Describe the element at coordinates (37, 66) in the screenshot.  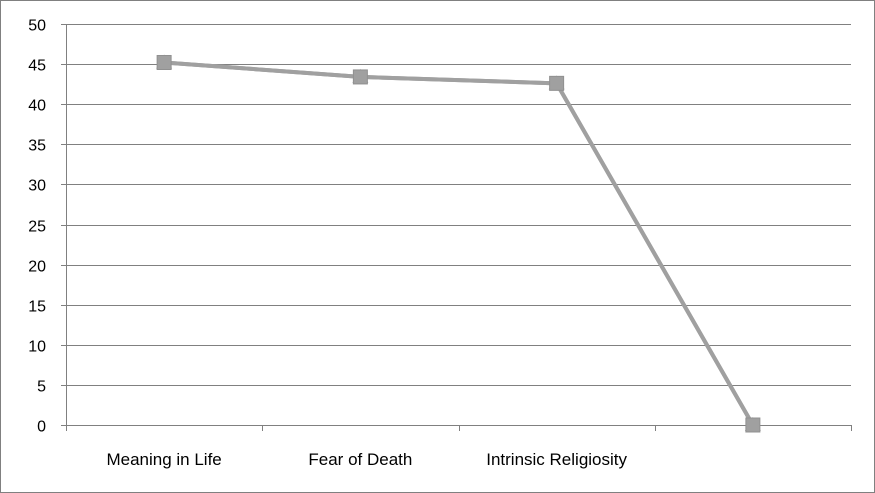
I see `y-tick-label: 45` at that location.